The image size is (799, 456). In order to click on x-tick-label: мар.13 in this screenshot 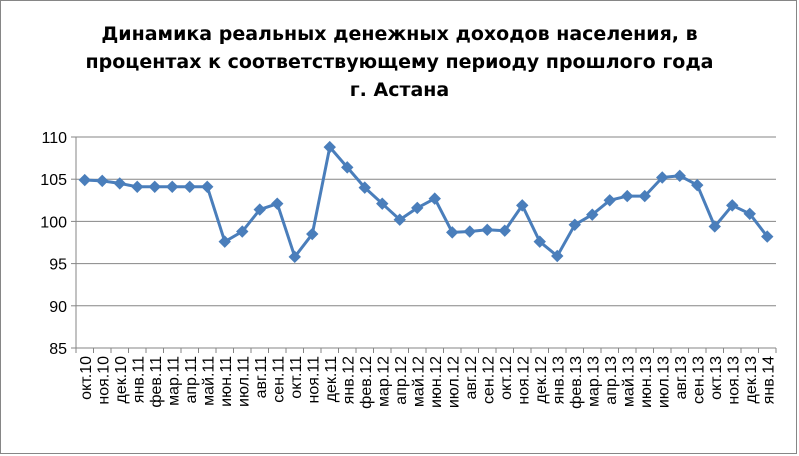, I will do `click(593, 381)`.